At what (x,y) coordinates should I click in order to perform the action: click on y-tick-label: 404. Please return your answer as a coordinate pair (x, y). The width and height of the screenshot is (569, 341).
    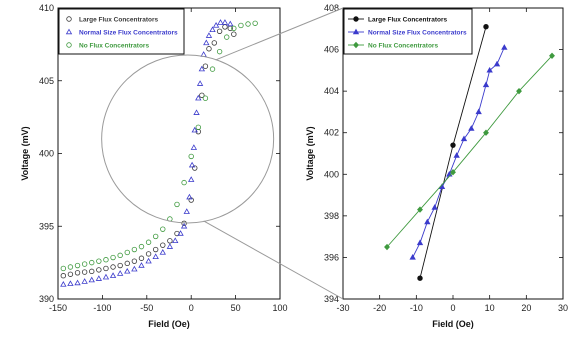
    Looking at the image, I should click on (331, 91).